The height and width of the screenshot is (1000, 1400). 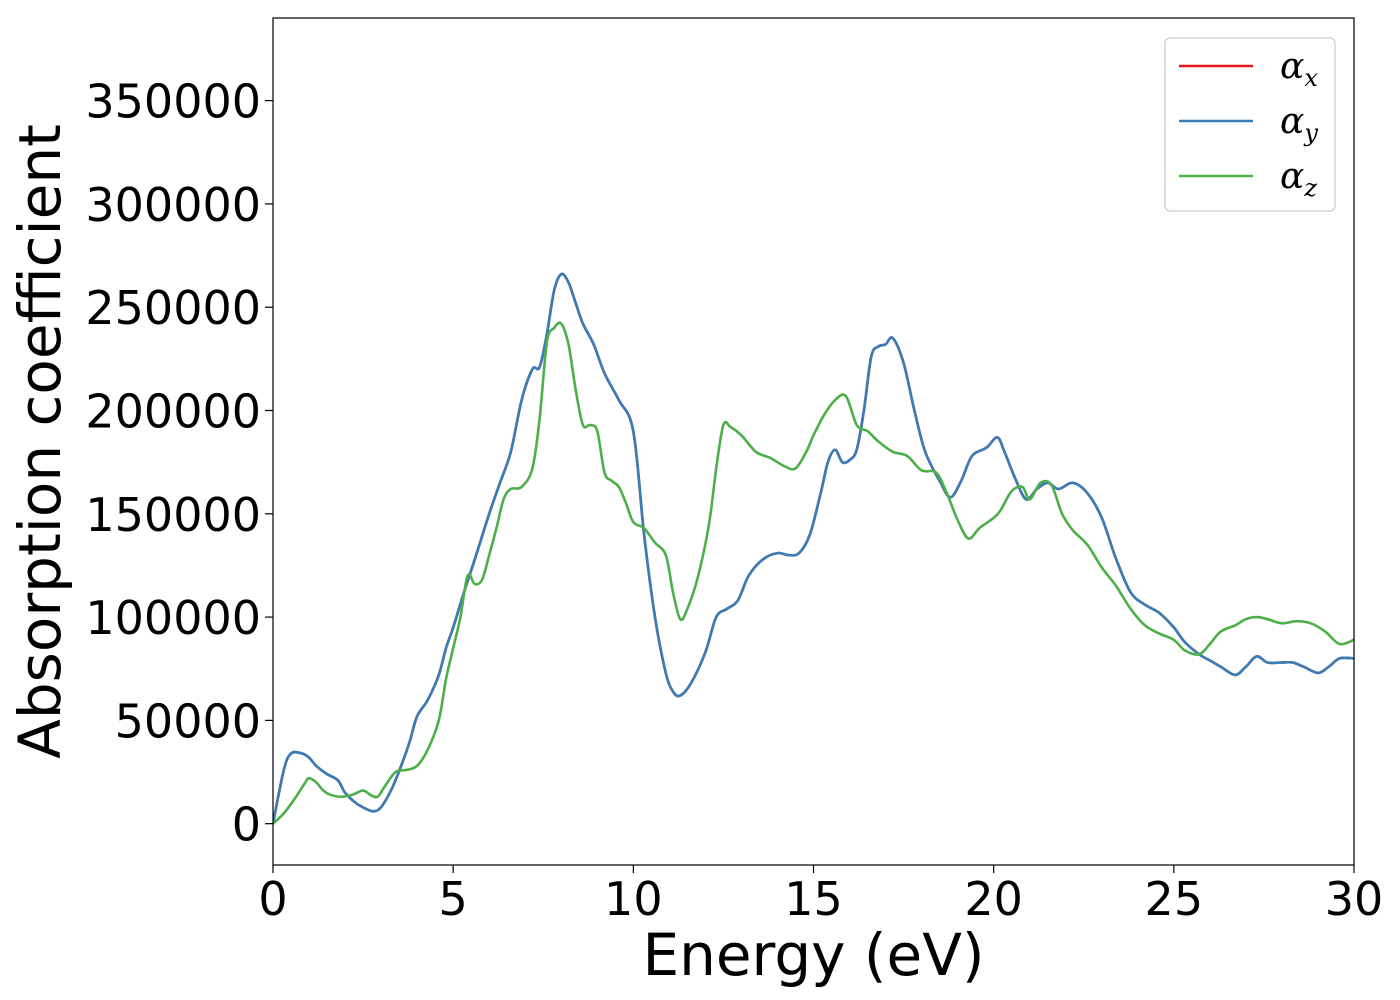 I want to click on legend-label-x: αx, so click(x=1299, y=69).